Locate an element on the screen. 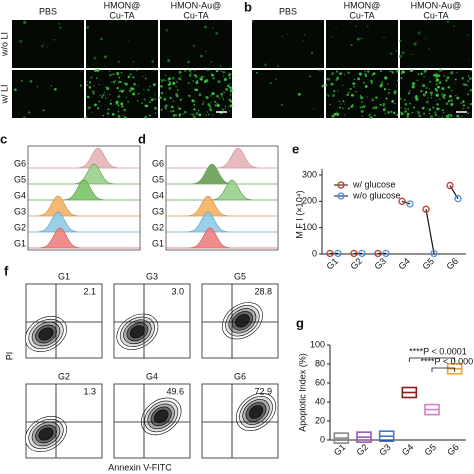 The width and height of the screenshot is (474, 474). histogram-curve is located at coordinates (83, 206).